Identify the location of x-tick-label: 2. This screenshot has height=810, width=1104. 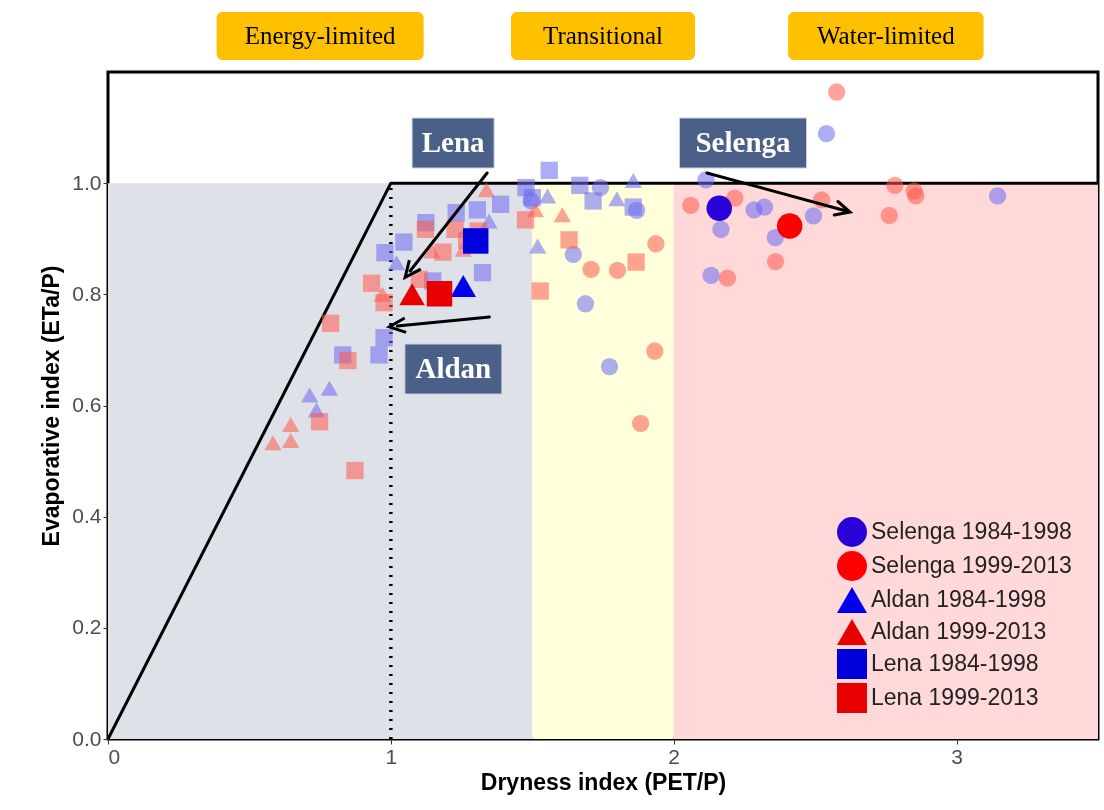
(674, 756).